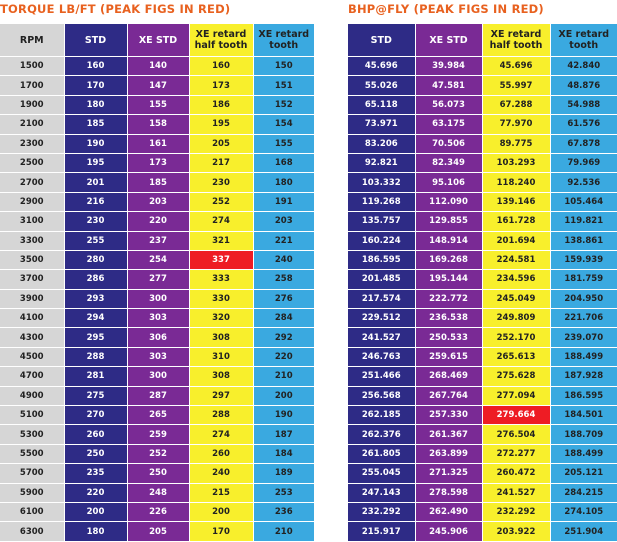 This screenshot has height=542, width=617. Describe the element at coordinates (382, 531) in the screenshot. I see `std-cell: 215.917` at that location.